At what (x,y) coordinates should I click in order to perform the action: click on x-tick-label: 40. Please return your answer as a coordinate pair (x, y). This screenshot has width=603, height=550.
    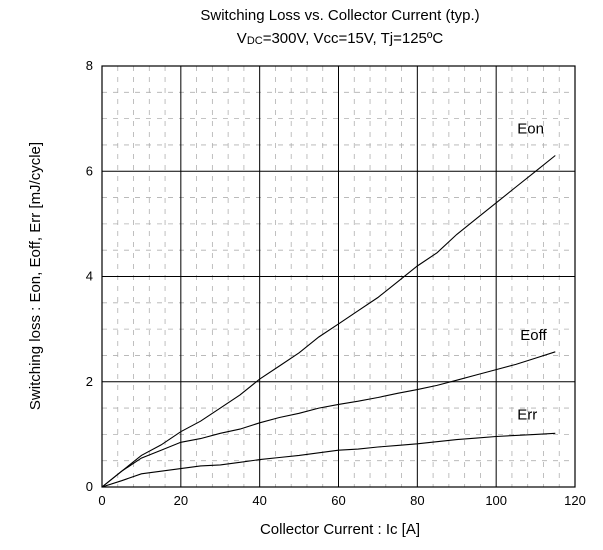
    Looking at the image, I should click on (259, 500).